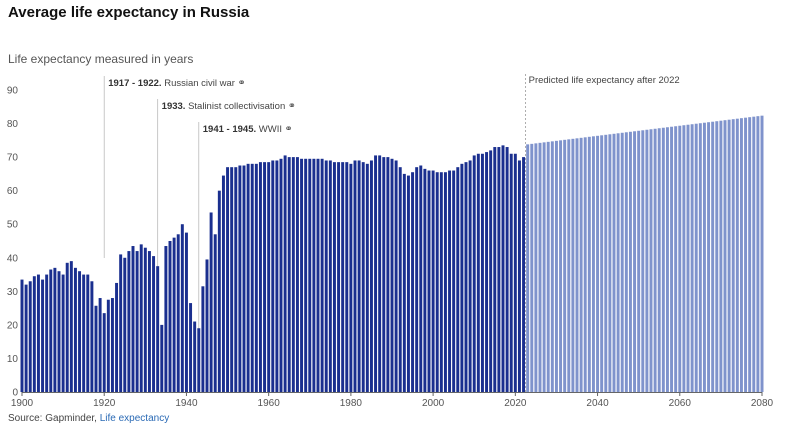 This screenshot has height=434, width=800. Describe the element at coordinates (13, 91) in the screenshot. I see `y-tick-label: 90` at that location.